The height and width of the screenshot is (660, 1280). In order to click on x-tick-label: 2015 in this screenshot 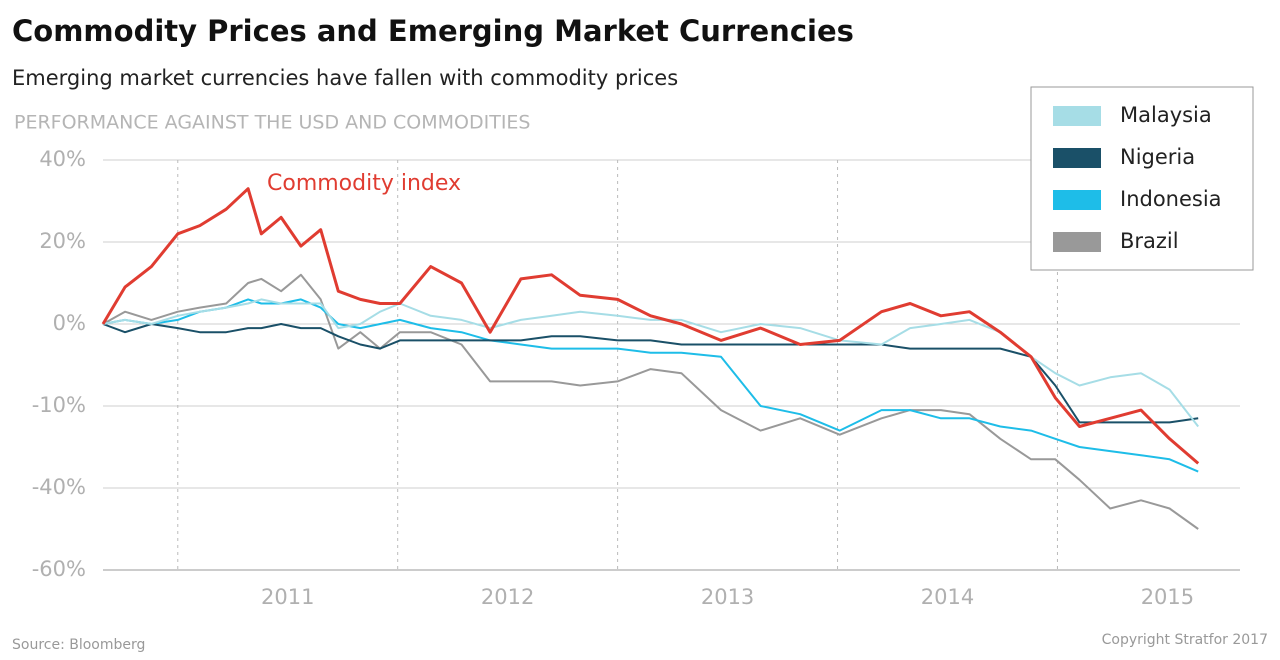, I will do `click(1167, 597)`.